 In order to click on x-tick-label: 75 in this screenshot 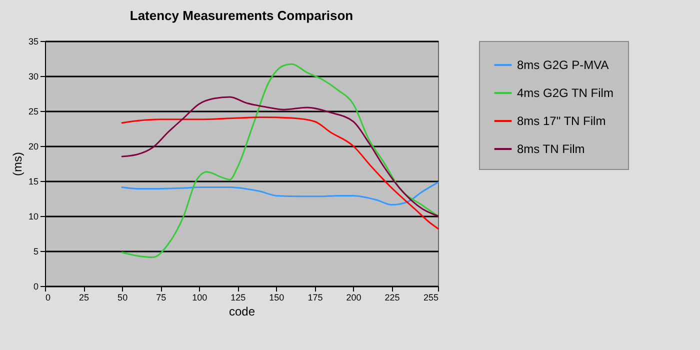, I will do `click(161, 297)`.